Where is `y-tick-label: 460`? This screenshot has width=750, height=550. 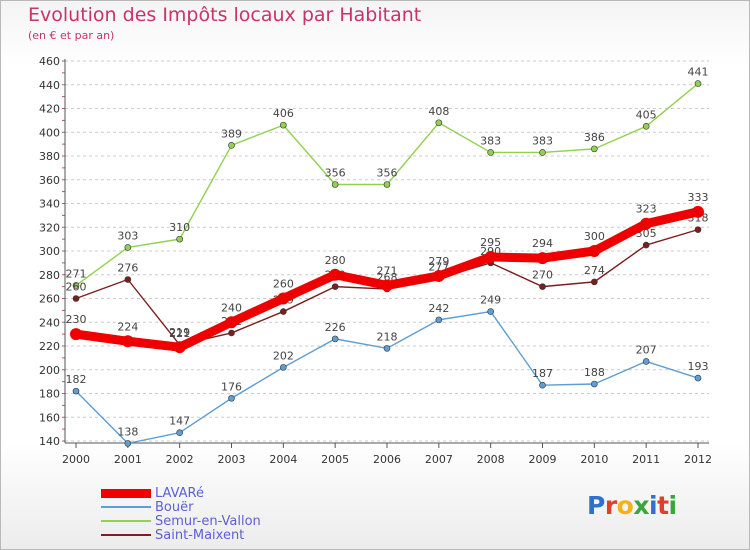 y-tick-label: 460 is located at coordinates (49, 61).